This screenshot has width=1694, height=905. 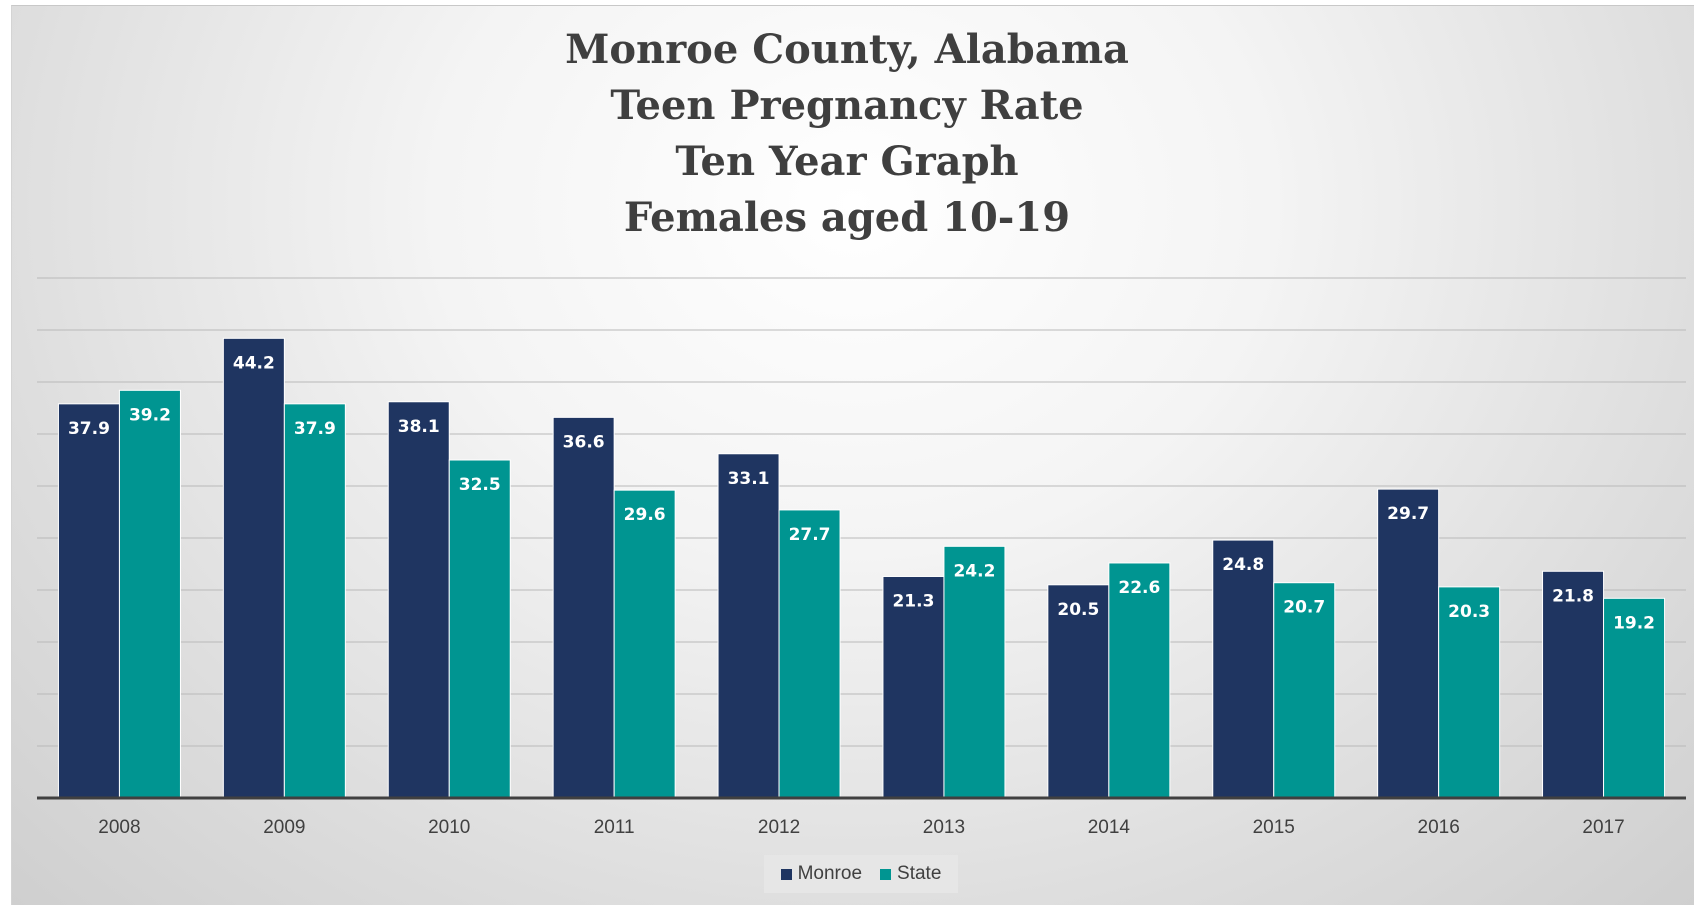 I want to click on x-tick-label-2014: 2014, so click(x=1109, y=827).